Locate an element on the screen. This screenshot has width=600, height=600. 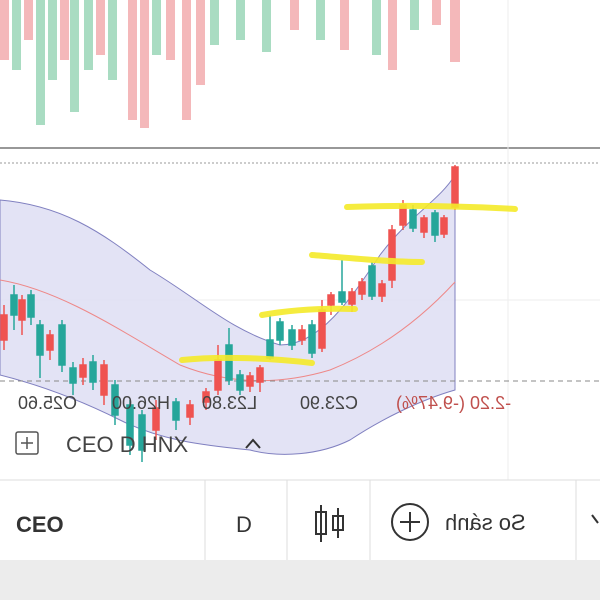
high: H26.00 is located at coordinates (141, 403).